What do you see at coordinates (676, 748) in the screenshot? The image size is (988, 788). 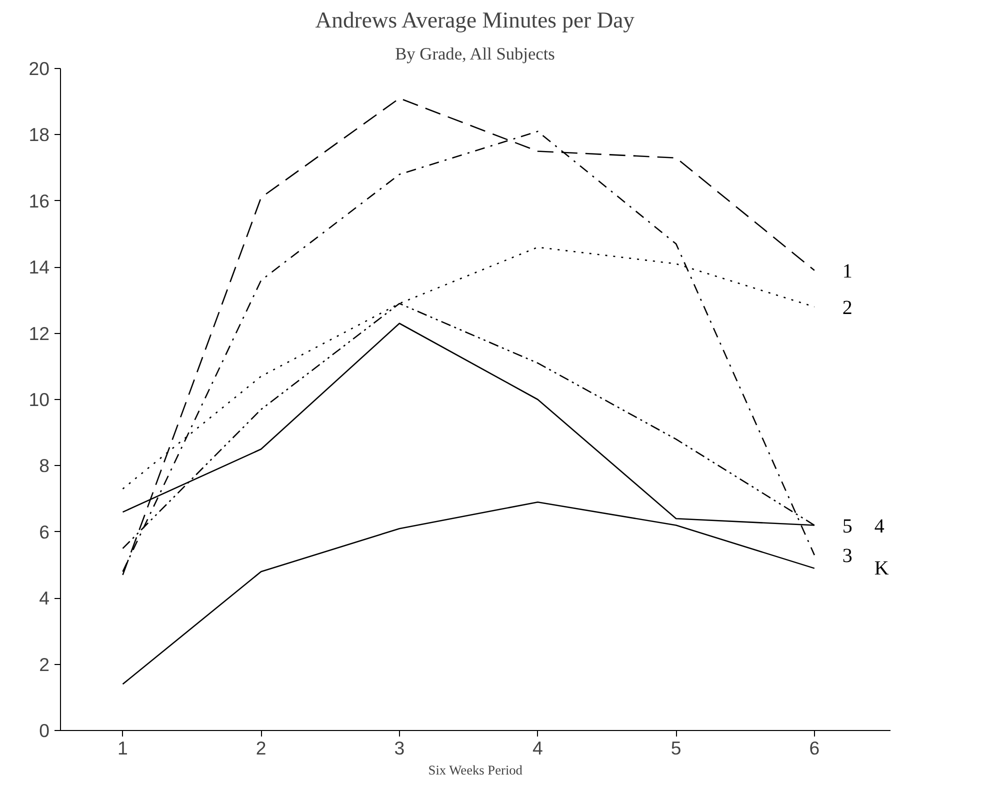 I see `x-tick-label: 5` at bounding box center [676, 748].